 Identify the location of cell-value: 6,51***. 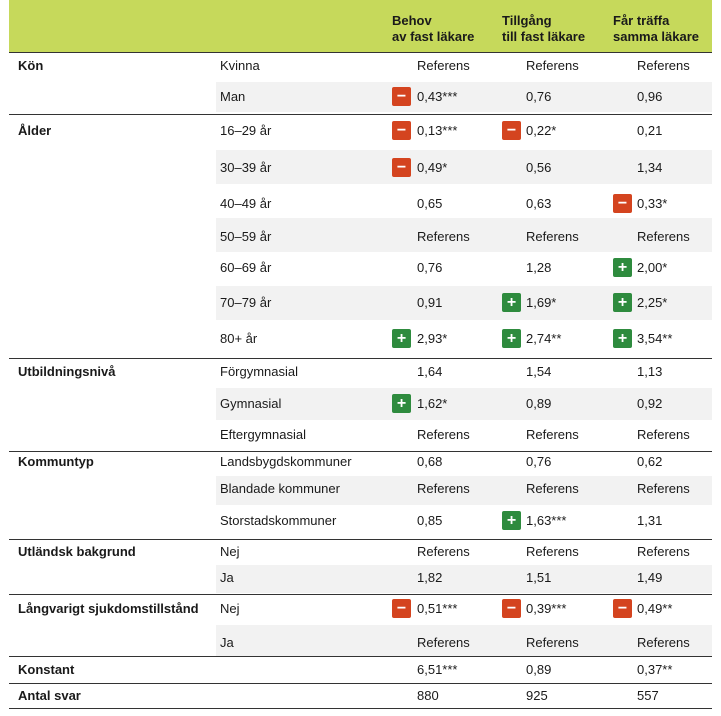
(437, 669).